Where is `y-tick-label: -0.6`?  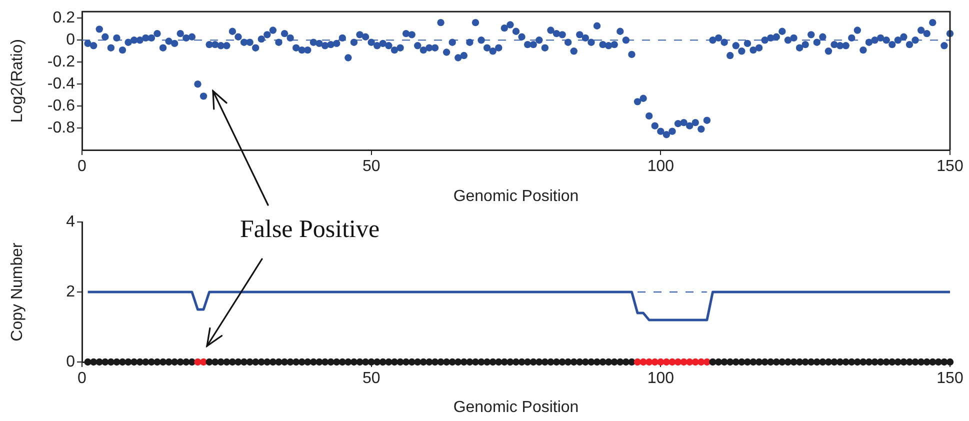 y-tick-label: -0.6 is located at coordinates (61, 105).